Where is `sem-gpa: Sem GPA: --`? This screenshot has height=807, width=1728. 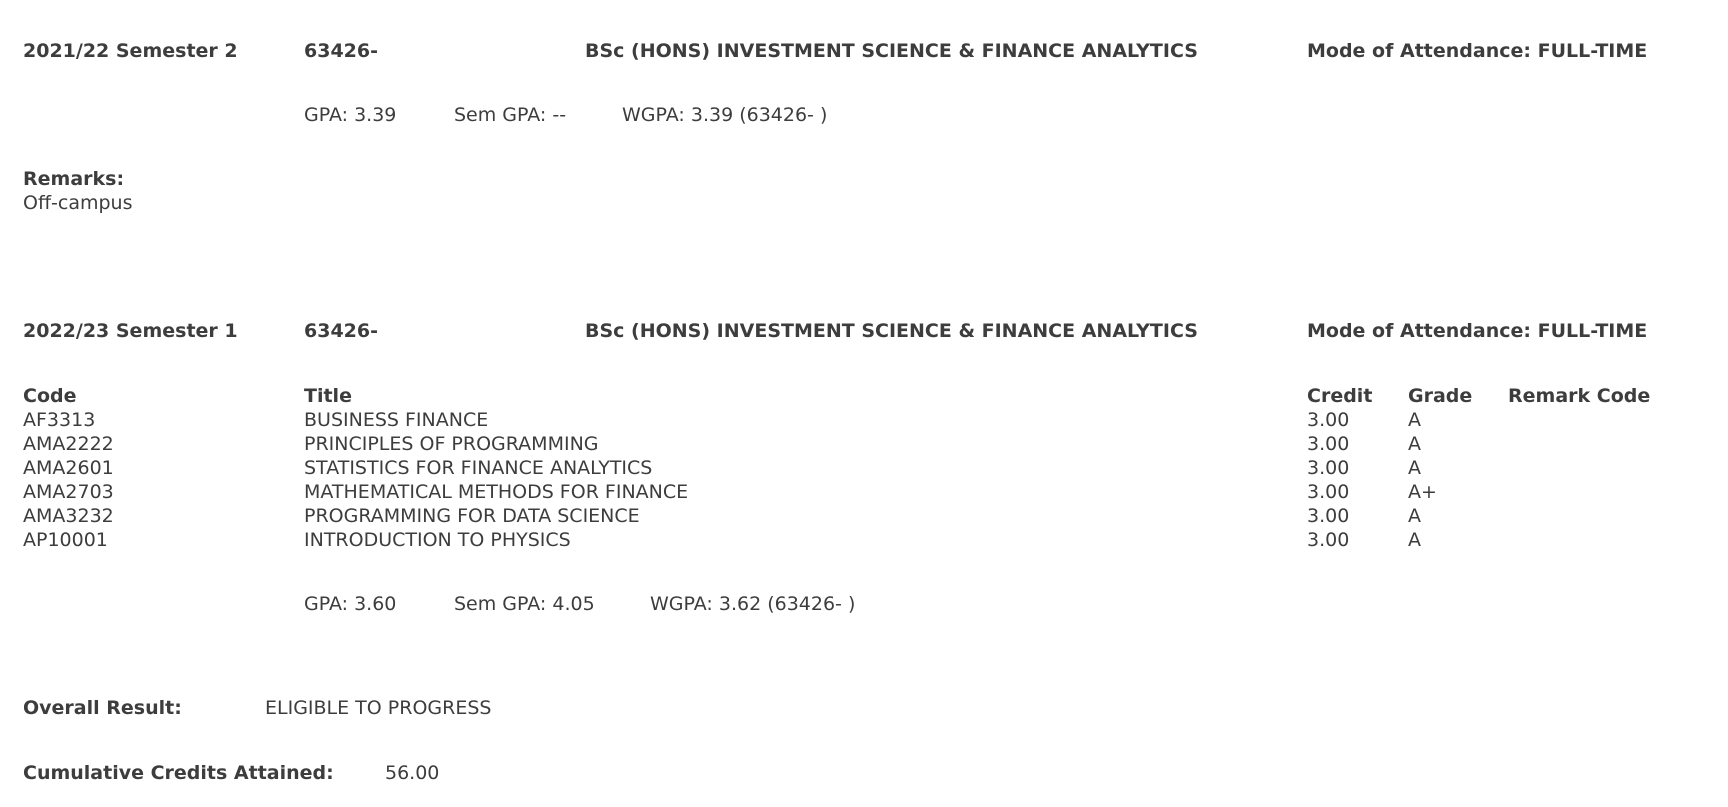 sem-gpa: Sem GPA: -- is located at coordinates (510, 115).